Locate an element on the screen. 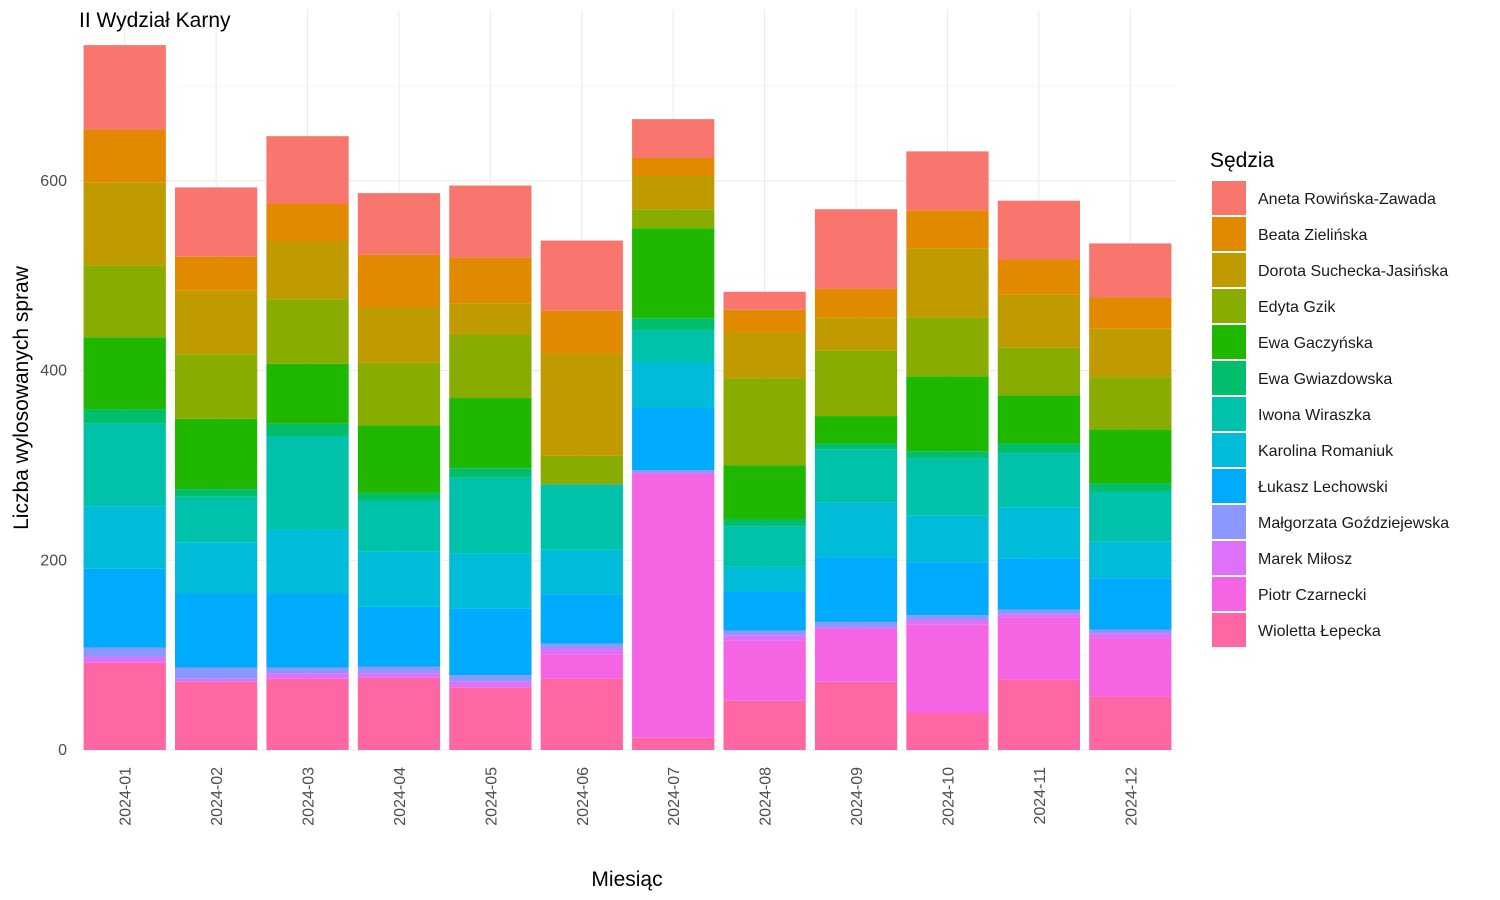 The width and height of the screenshot is (1500, 900). legend-item: Ewa Gaczyńska is located at coordinates (1292, 342).